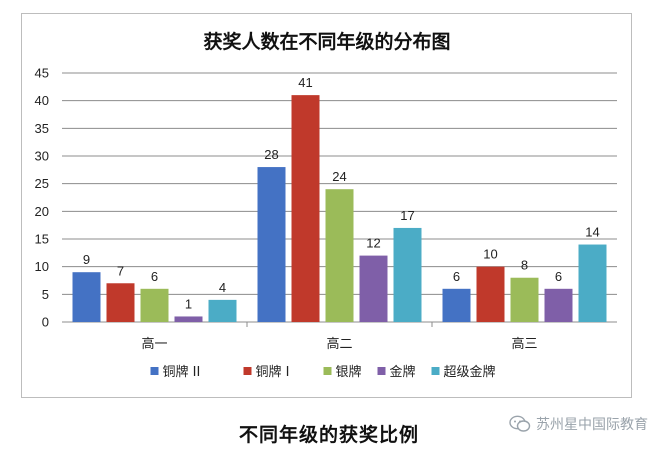 The image size is (658, 454). What do you see at coordinates (222, 287) in the screenshot?
I see `data-label: 4` at bounding box center [222, 287].